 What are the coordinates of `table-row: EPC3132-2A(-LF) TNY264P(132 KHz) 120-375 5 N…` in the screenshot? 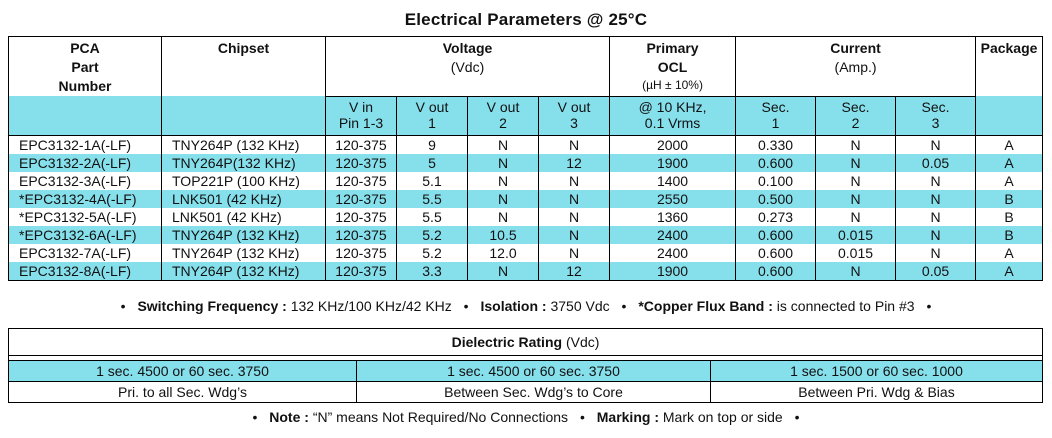 It's located at (526, 162).